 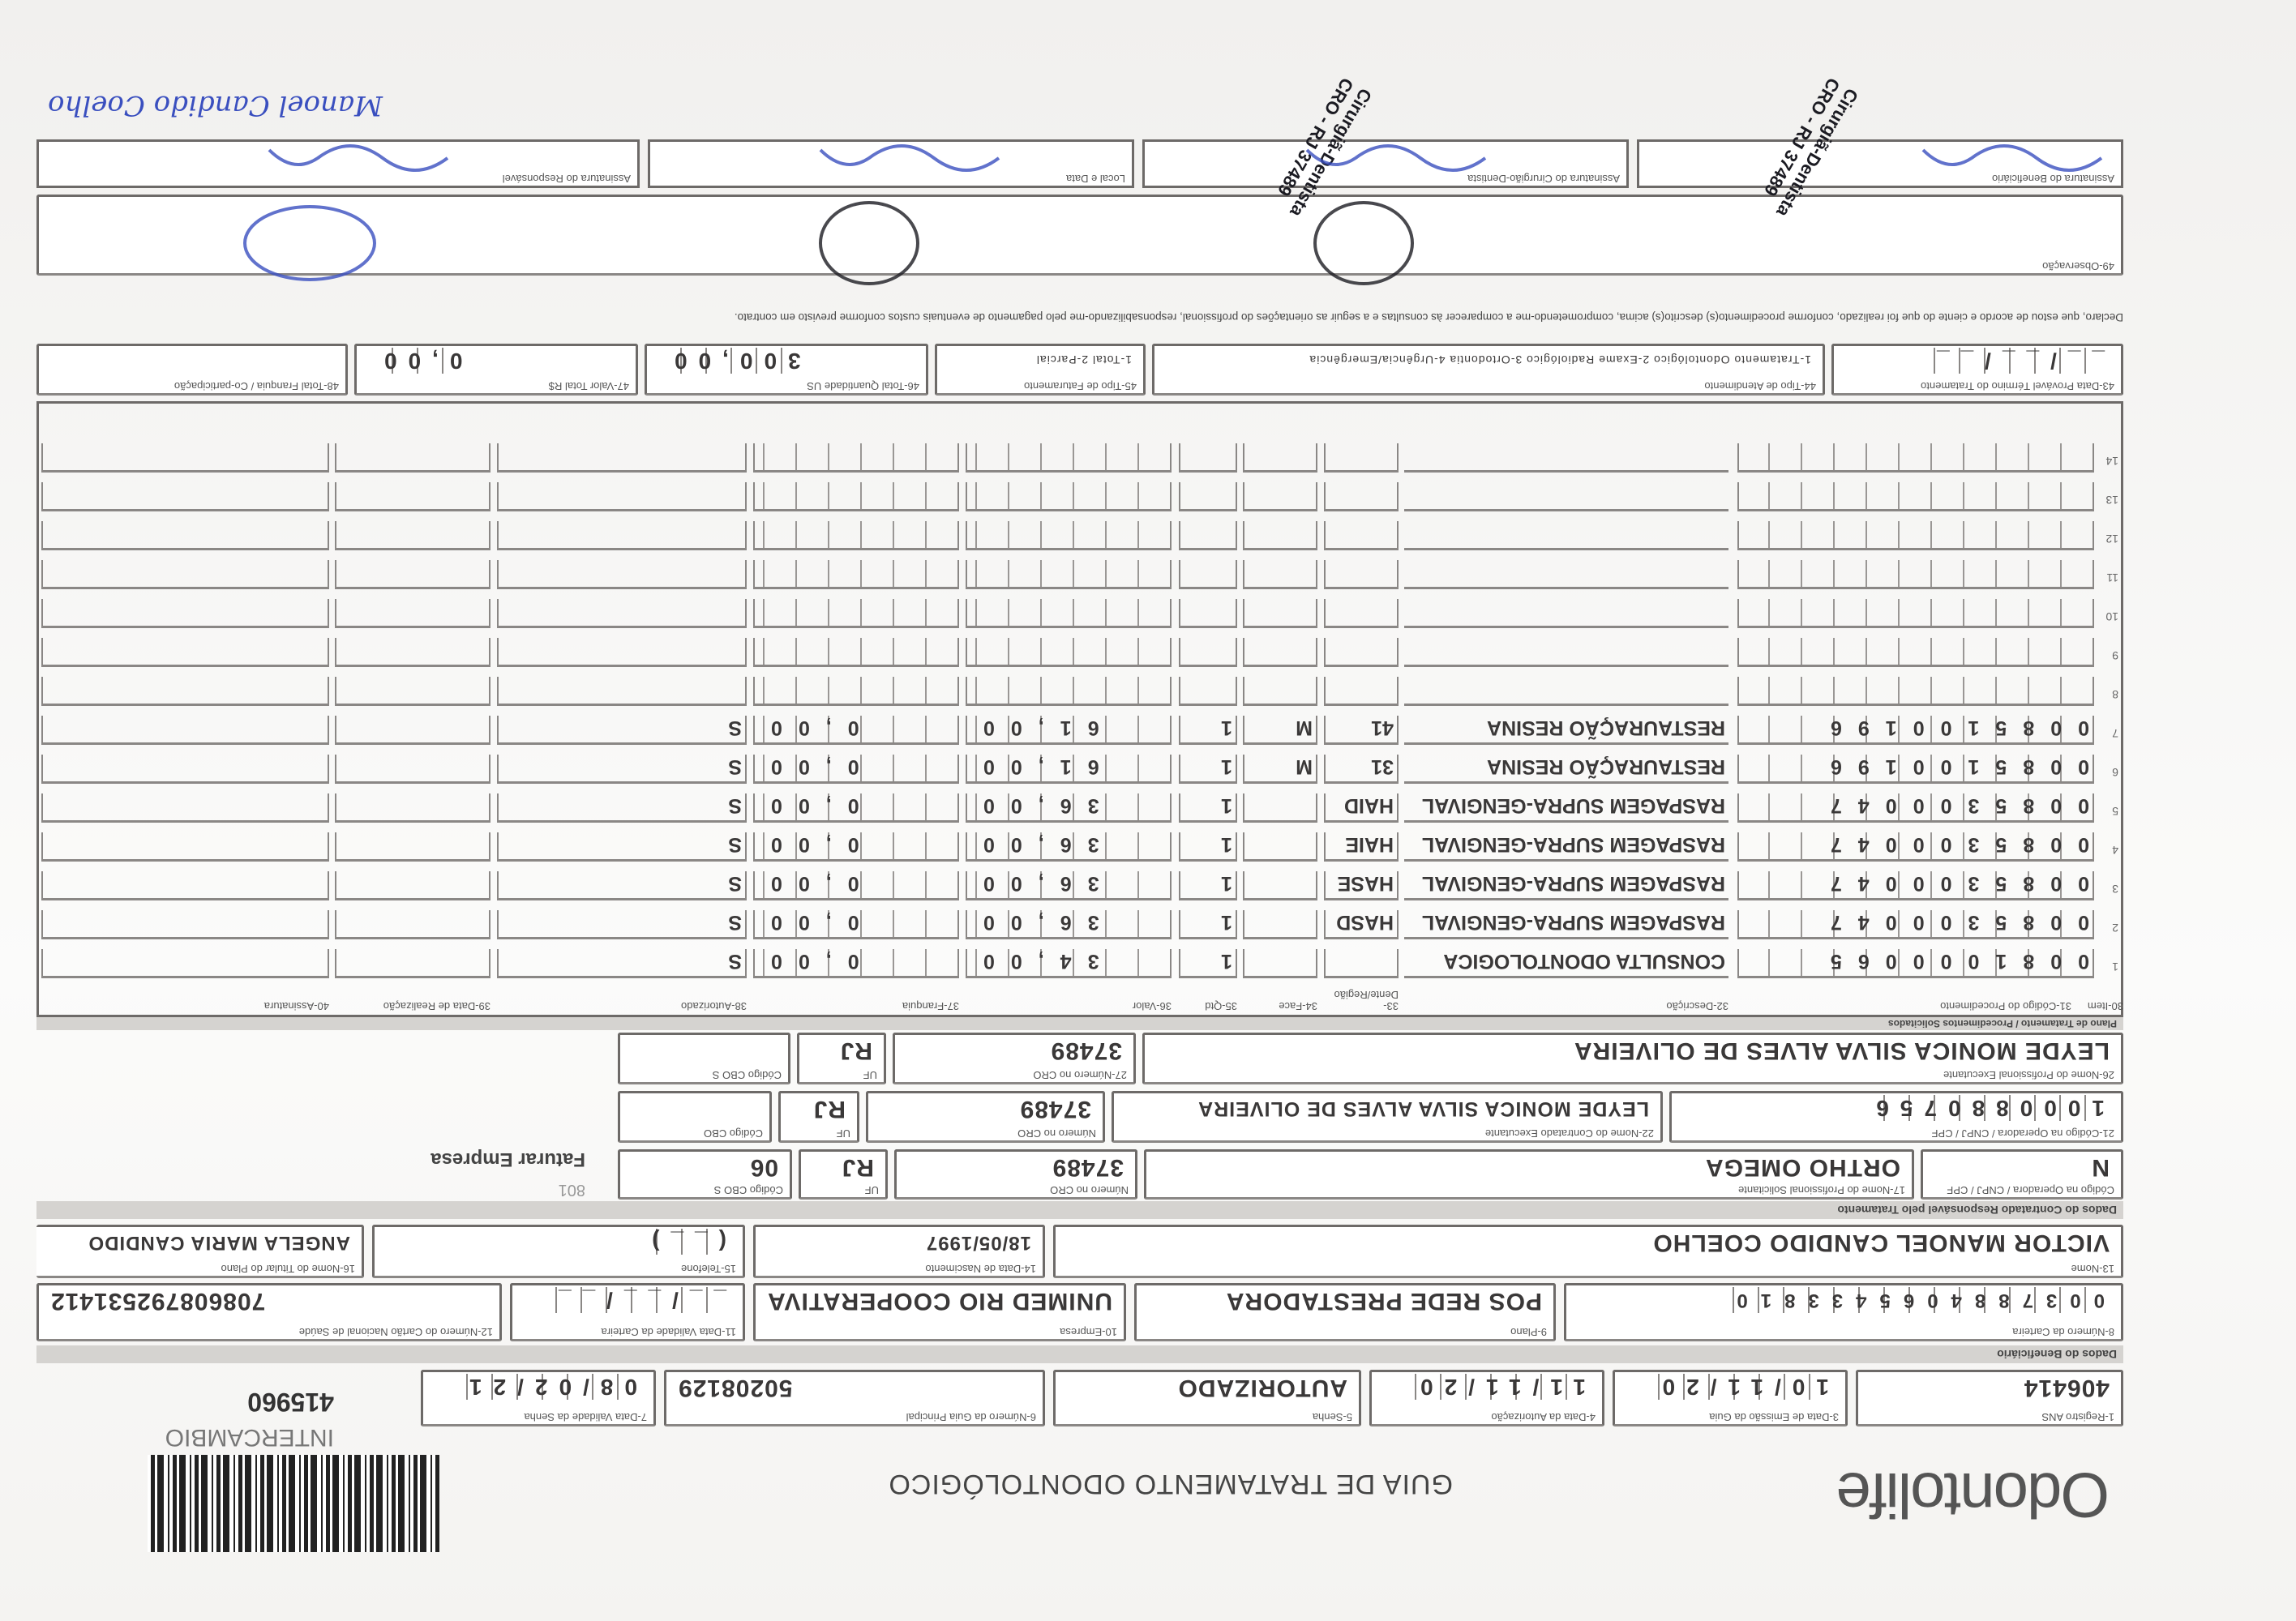 I want to click on field-label: 9-Plano, so click(x=1529, y=1332).